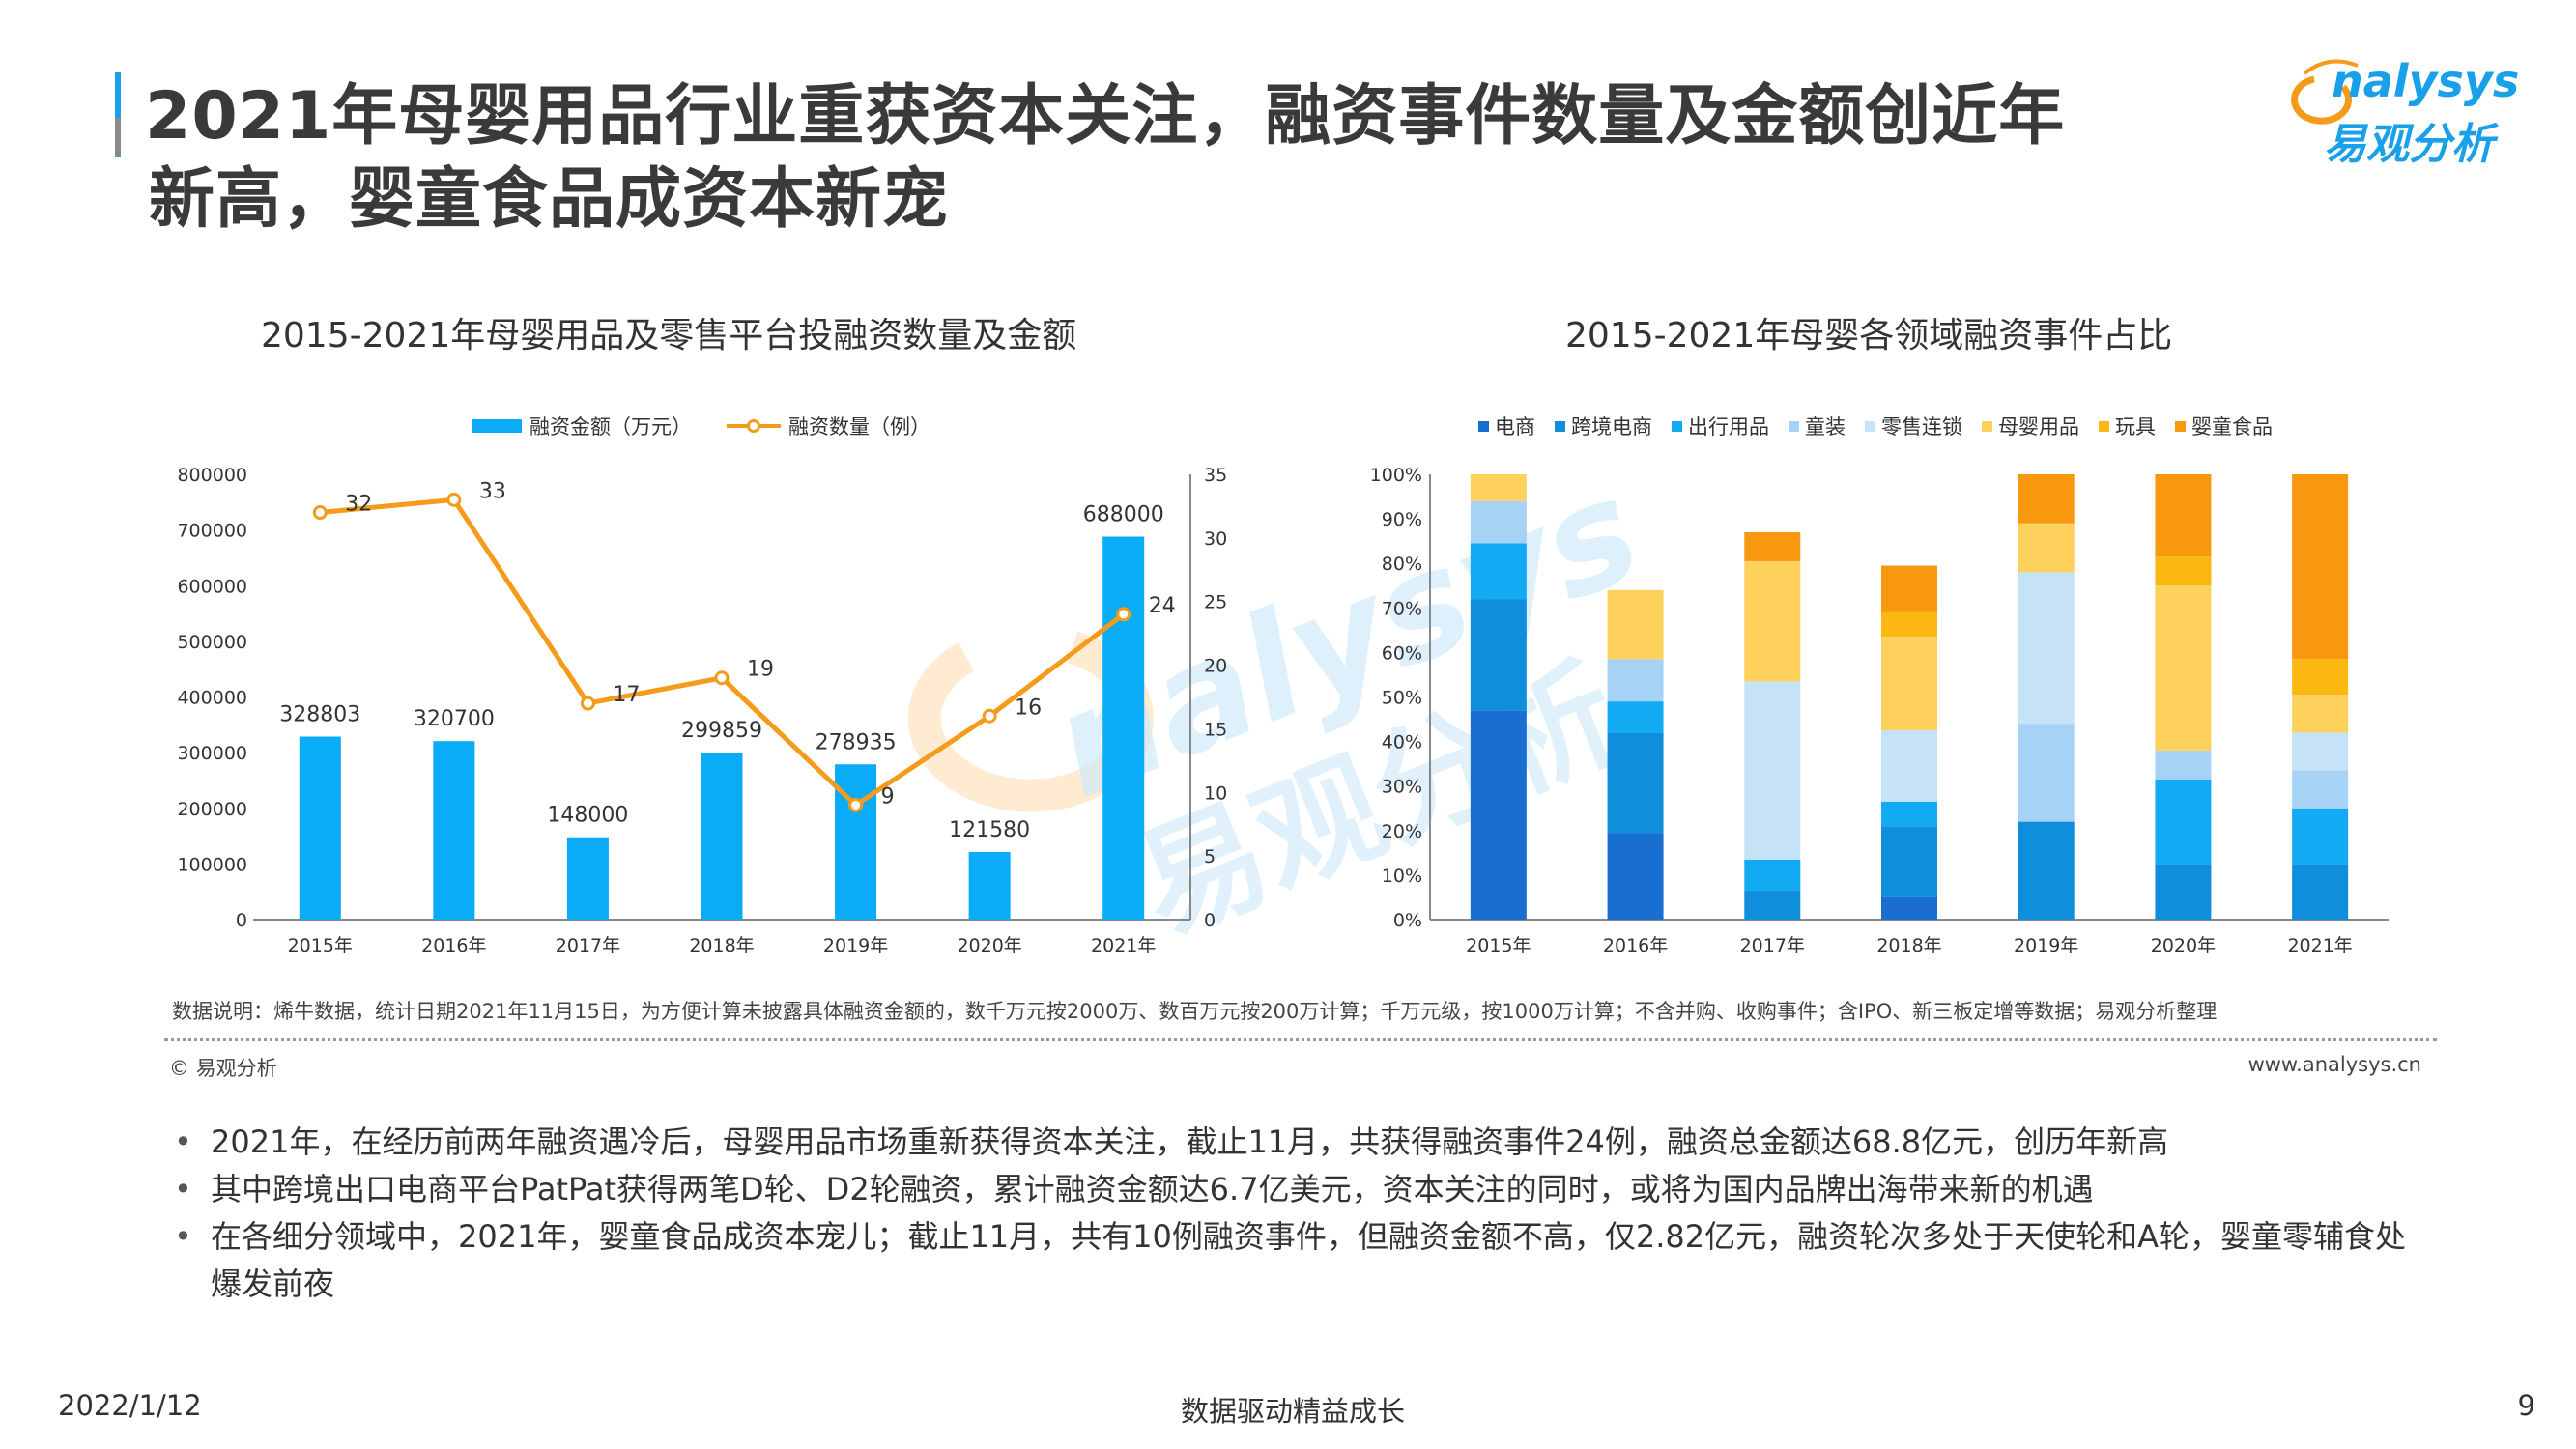 The width and height of the screenshot is (2576, 1449). I want to click on legend-label: 出行用品, so click(1729, 427).